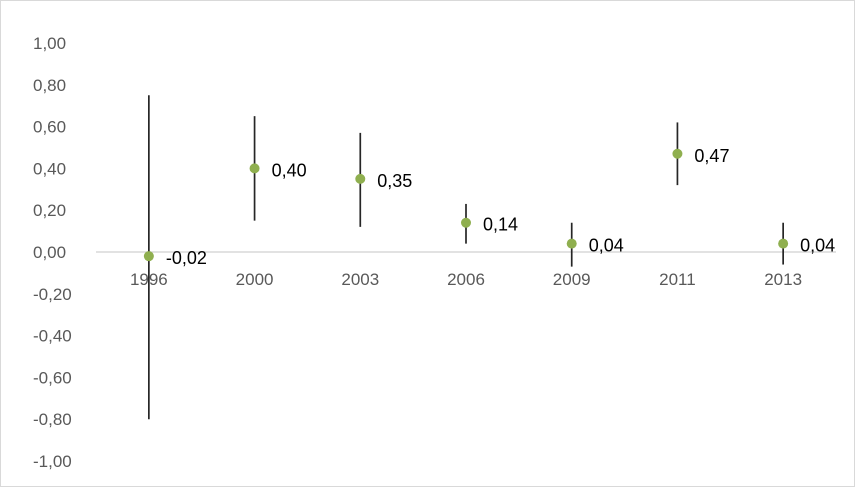  I want to click on y-tick-label: 0,80, so click(49, 85).